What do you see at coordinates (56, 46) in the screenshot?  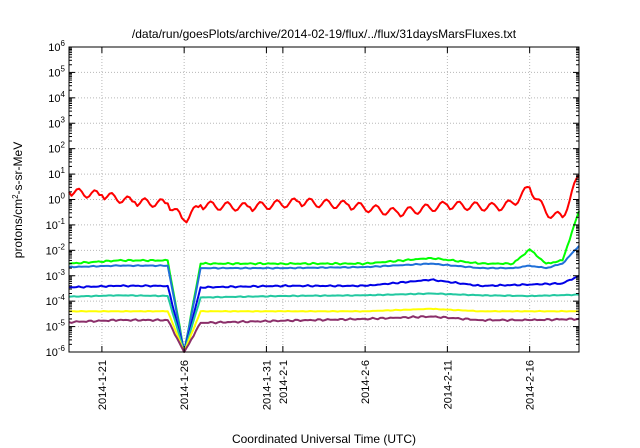 I see `y-tick-label: 10⁶` at bounding box center [56, 46].